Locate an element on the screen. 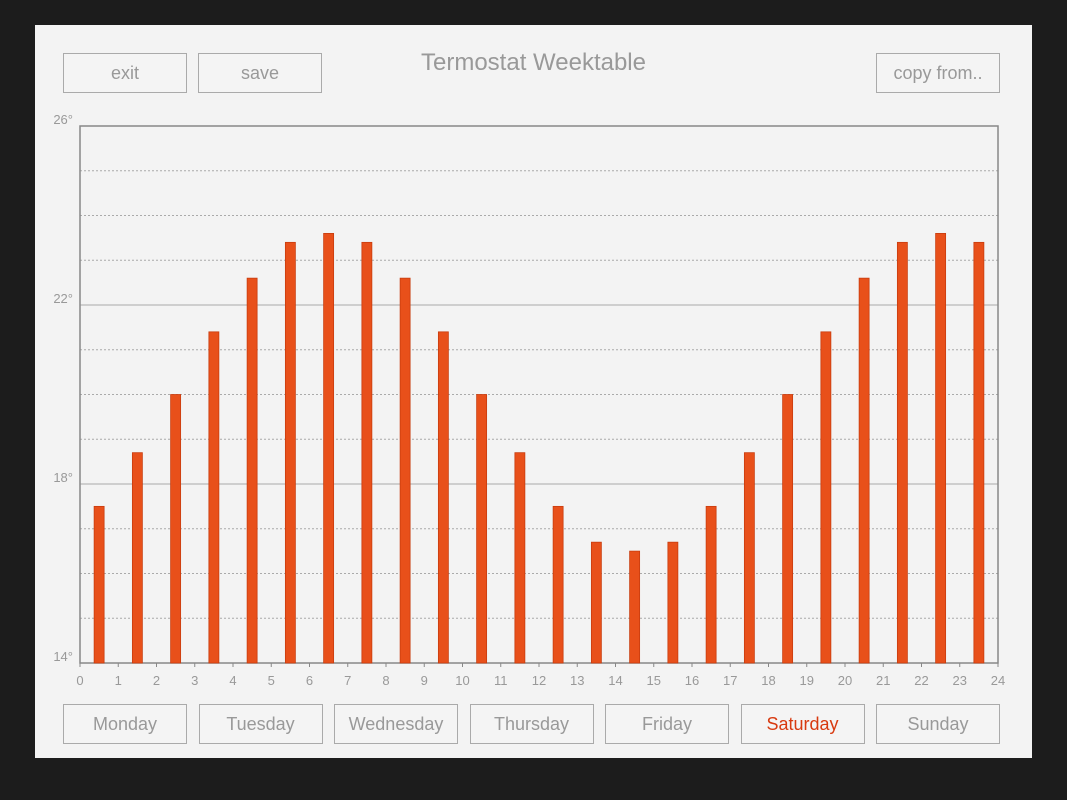 The height and width of the screenshot is (800, 1067). x-tick-label: 17 is located at coordinates (730, 680).